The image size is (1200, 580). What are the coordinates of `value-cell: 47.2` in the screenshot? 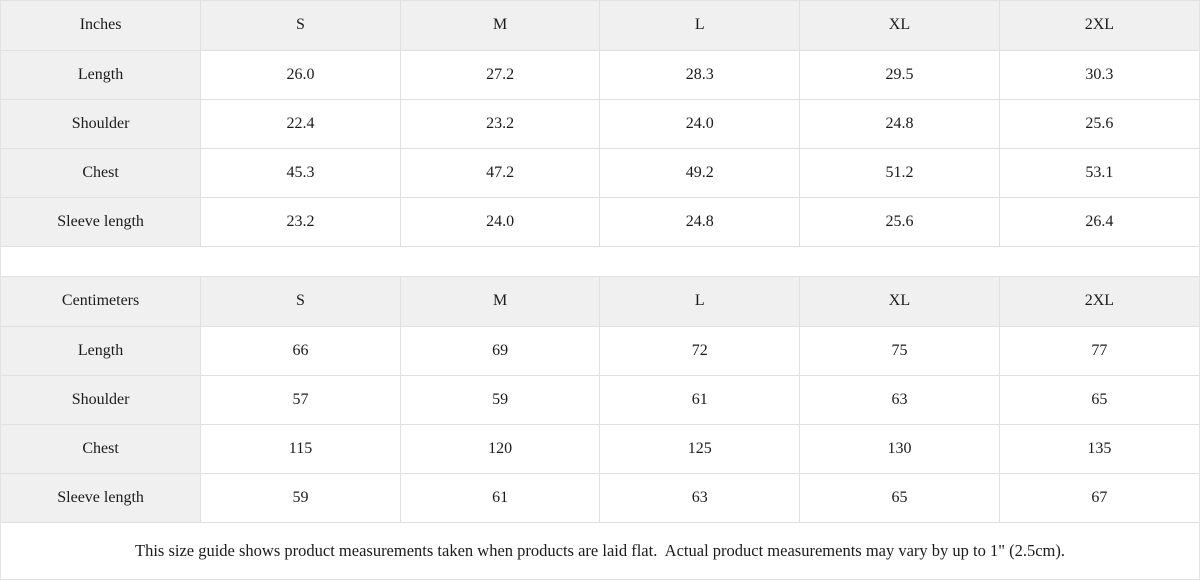 It's located at (500, 172).